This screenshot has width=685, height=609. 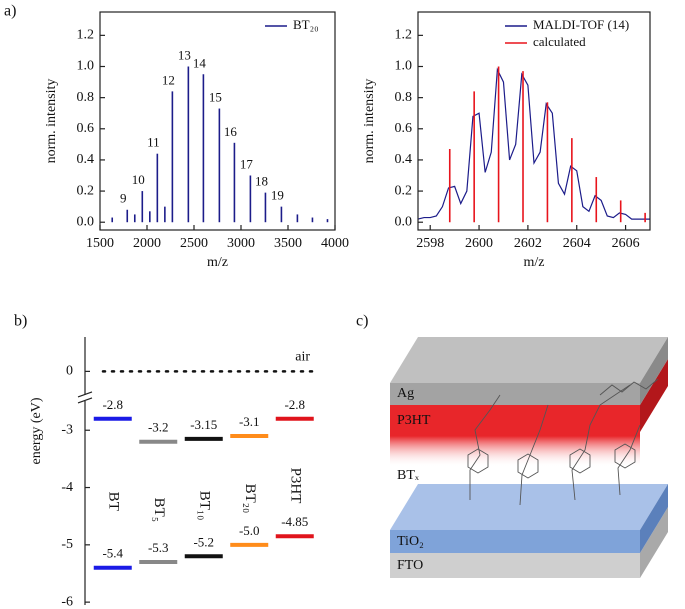 What do you see at coordinates (158, 547) in the screenshot?
I see `level-label: -5.3` at bounding box center [158, 547].